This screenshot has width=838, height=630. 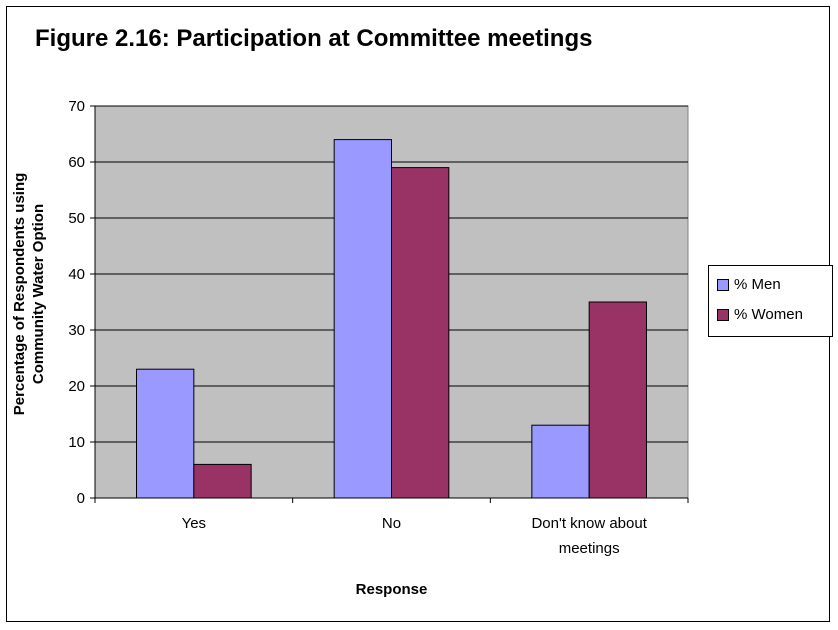 What do you see at coordinates (76, 162) in the screenshot?
I see `y-tick-label: 60` at bounding box center [76, 162].